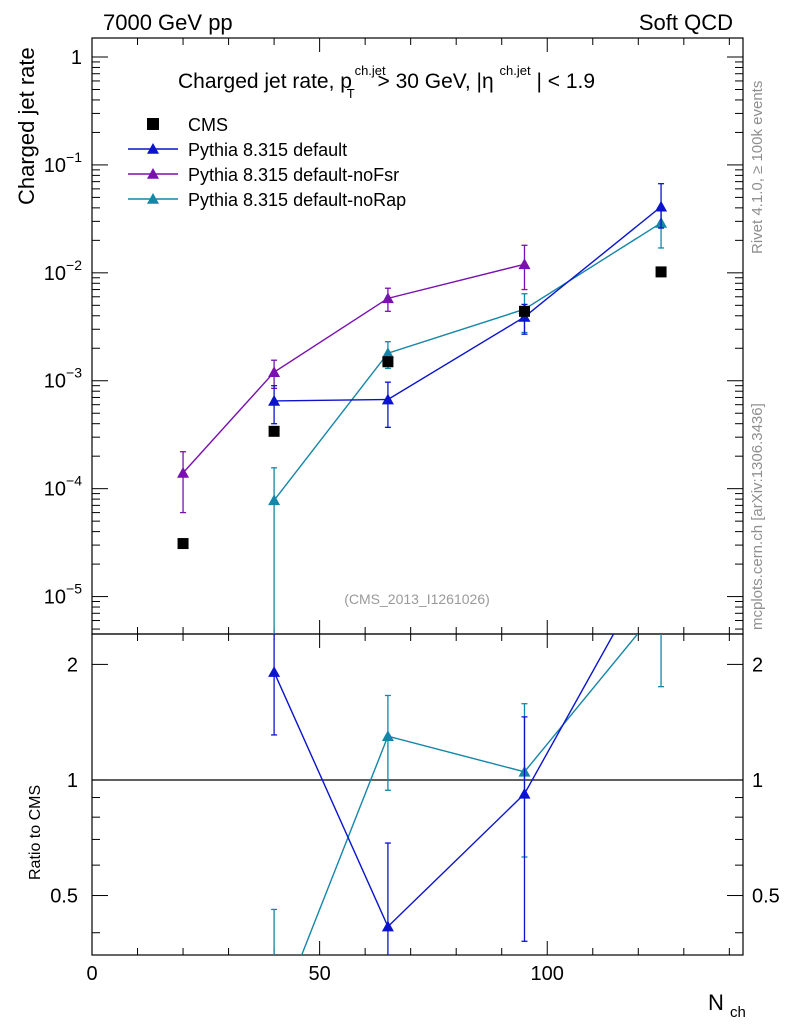 The image size is (786, 1024). Describe the element at coordinates (686, 22) in the screenshot. I see `process-label: Soft QCD` at that location.